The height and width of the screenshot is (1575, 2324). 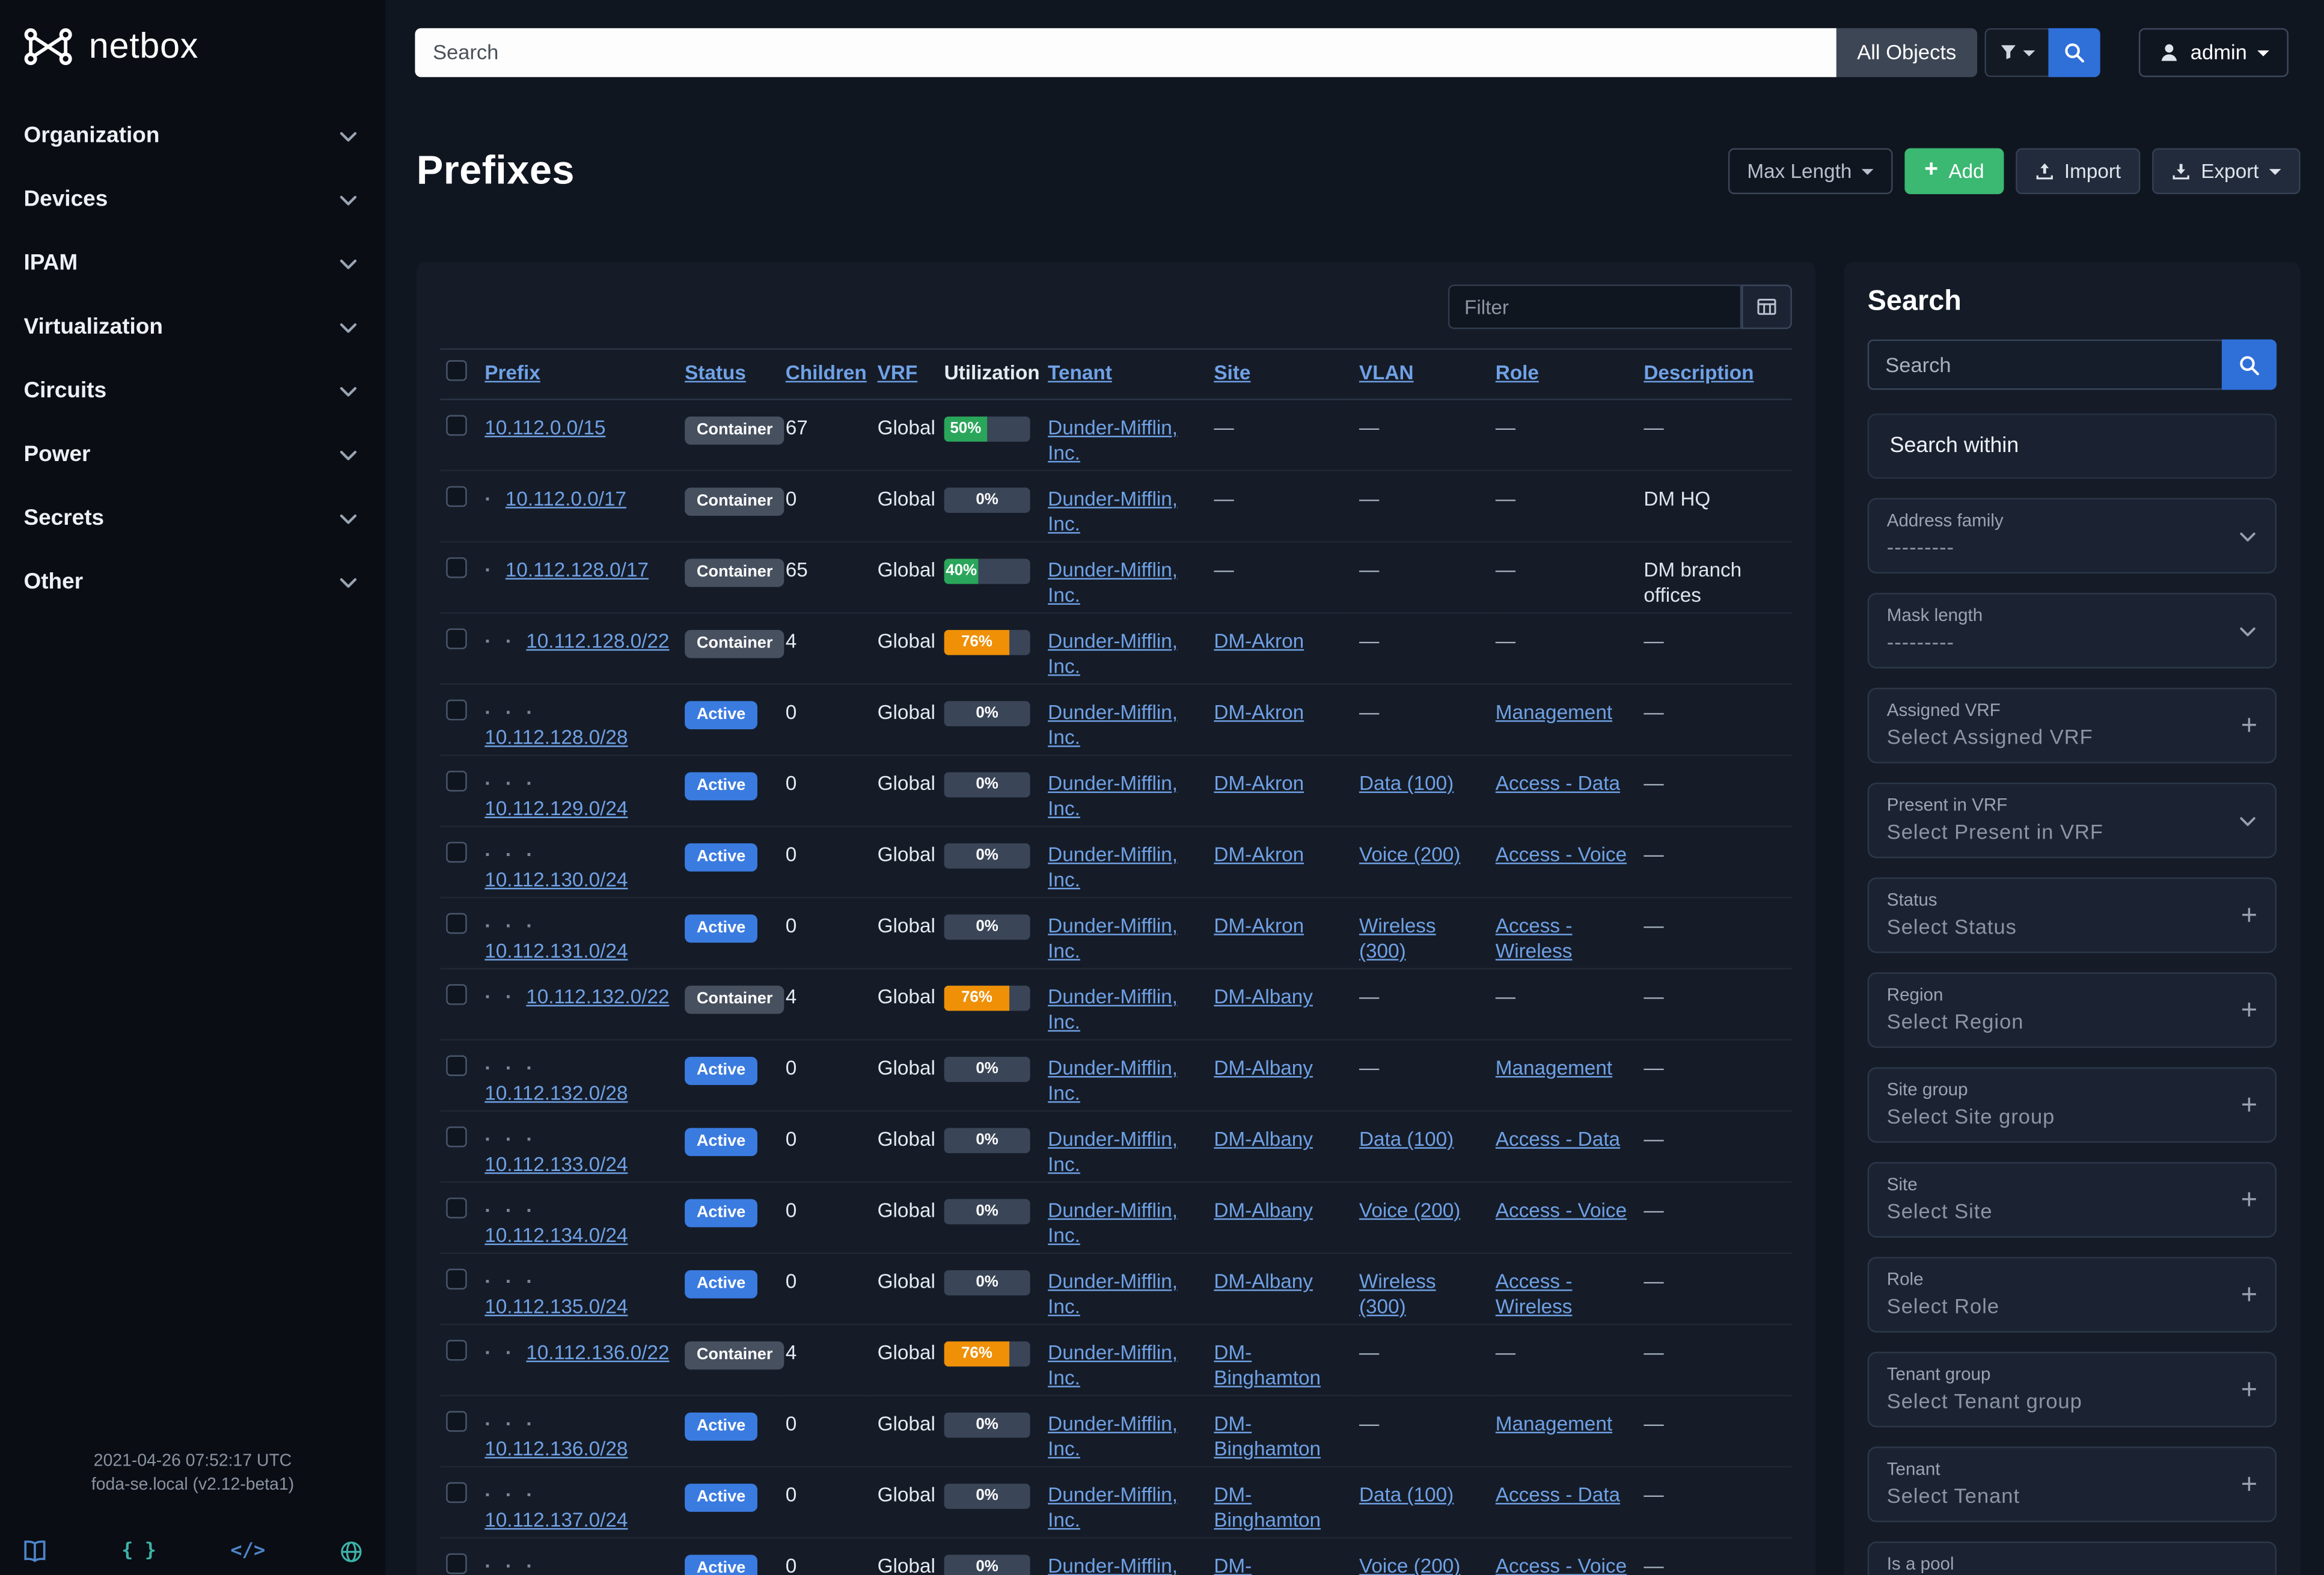 What do you see at coordinates (2078, 171) in the screenshot?
I see `import-button: Import` at bounding box center [2078, 171].